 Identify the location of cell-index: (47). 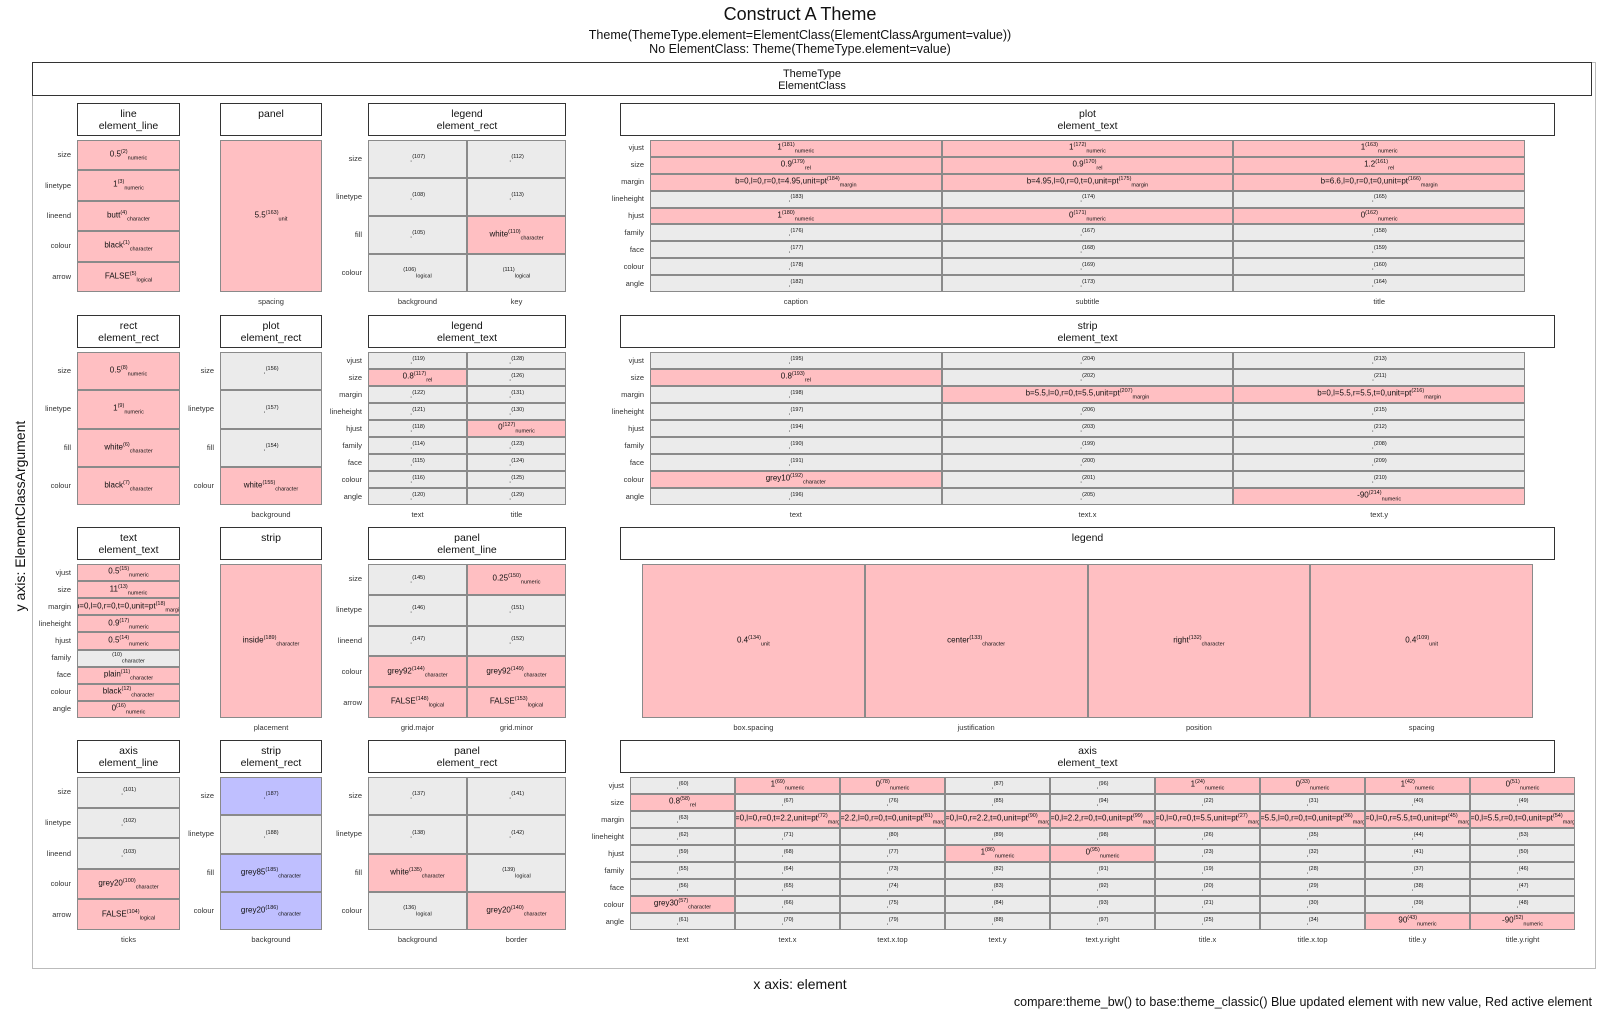
(1523, 885).